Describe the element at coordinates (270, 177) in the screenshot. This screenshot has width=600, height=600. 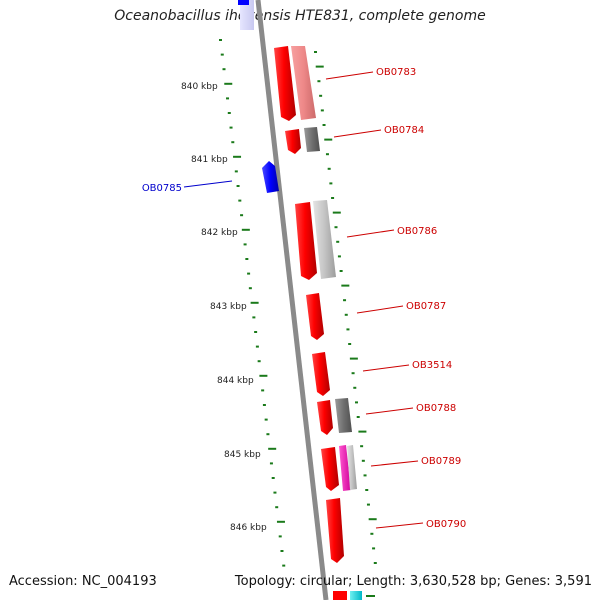
I see `gene-ob0785-arrow` at that location.